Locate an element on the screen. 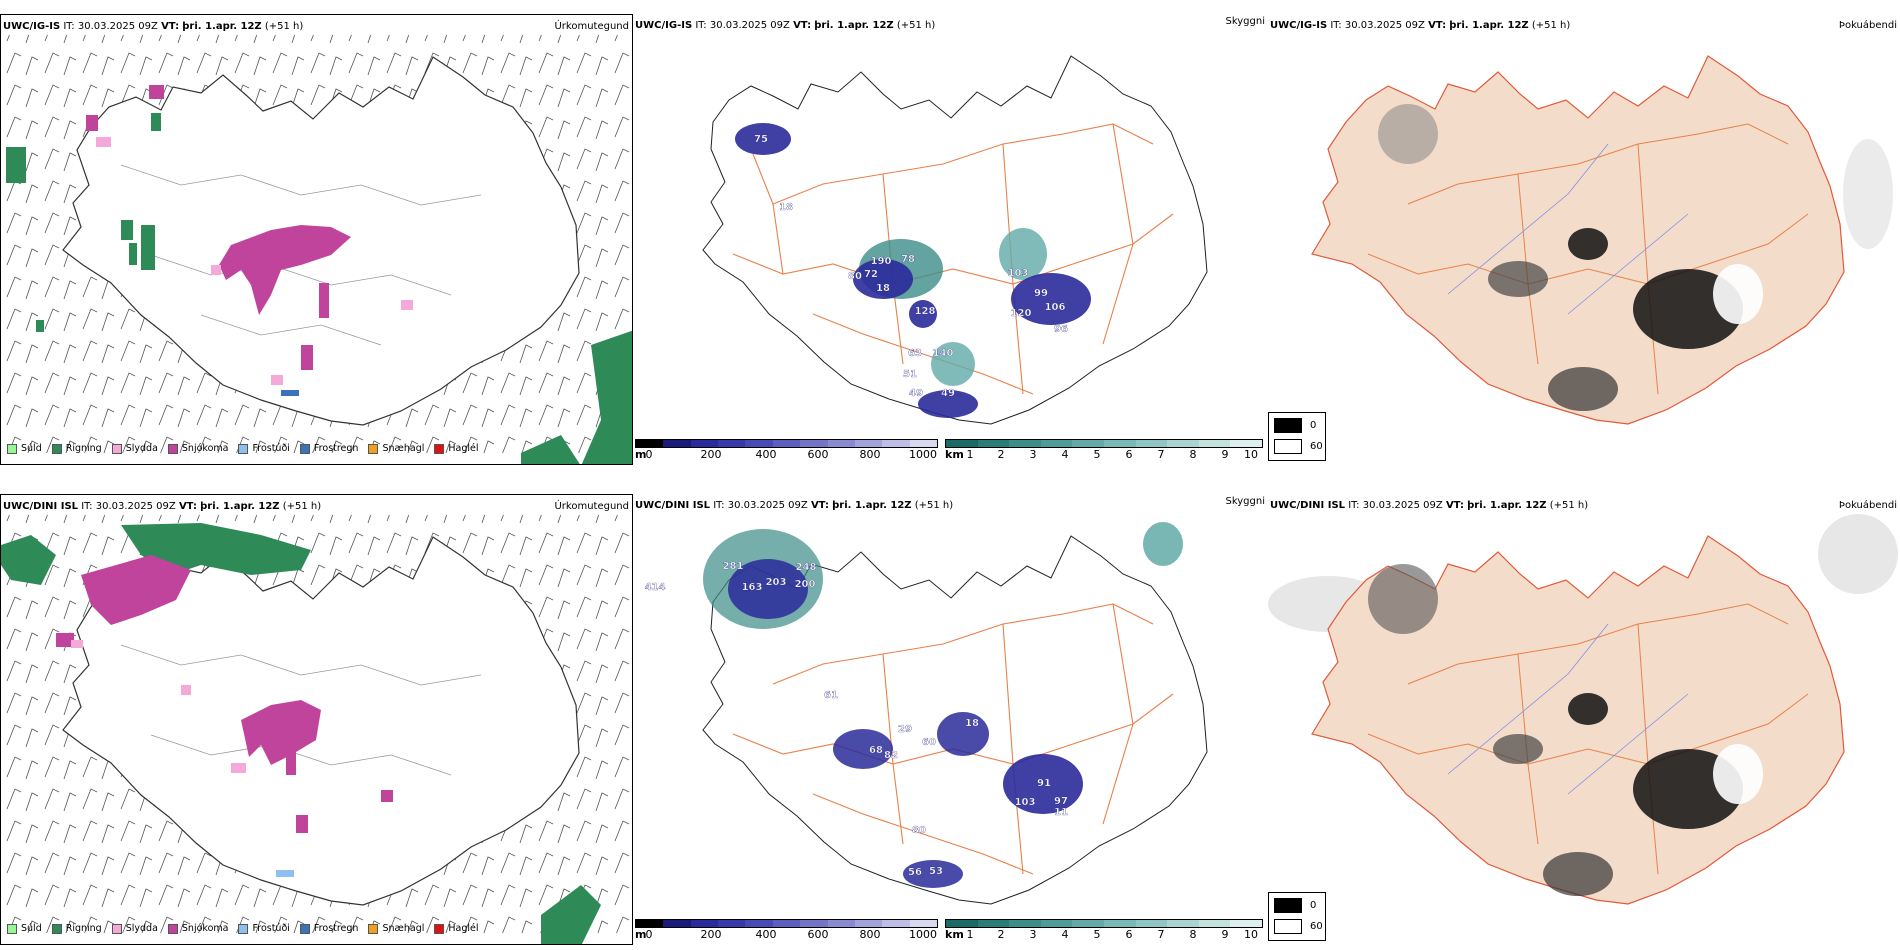  cloudbase-value-label: 53 is located at coordinates (936, 871).